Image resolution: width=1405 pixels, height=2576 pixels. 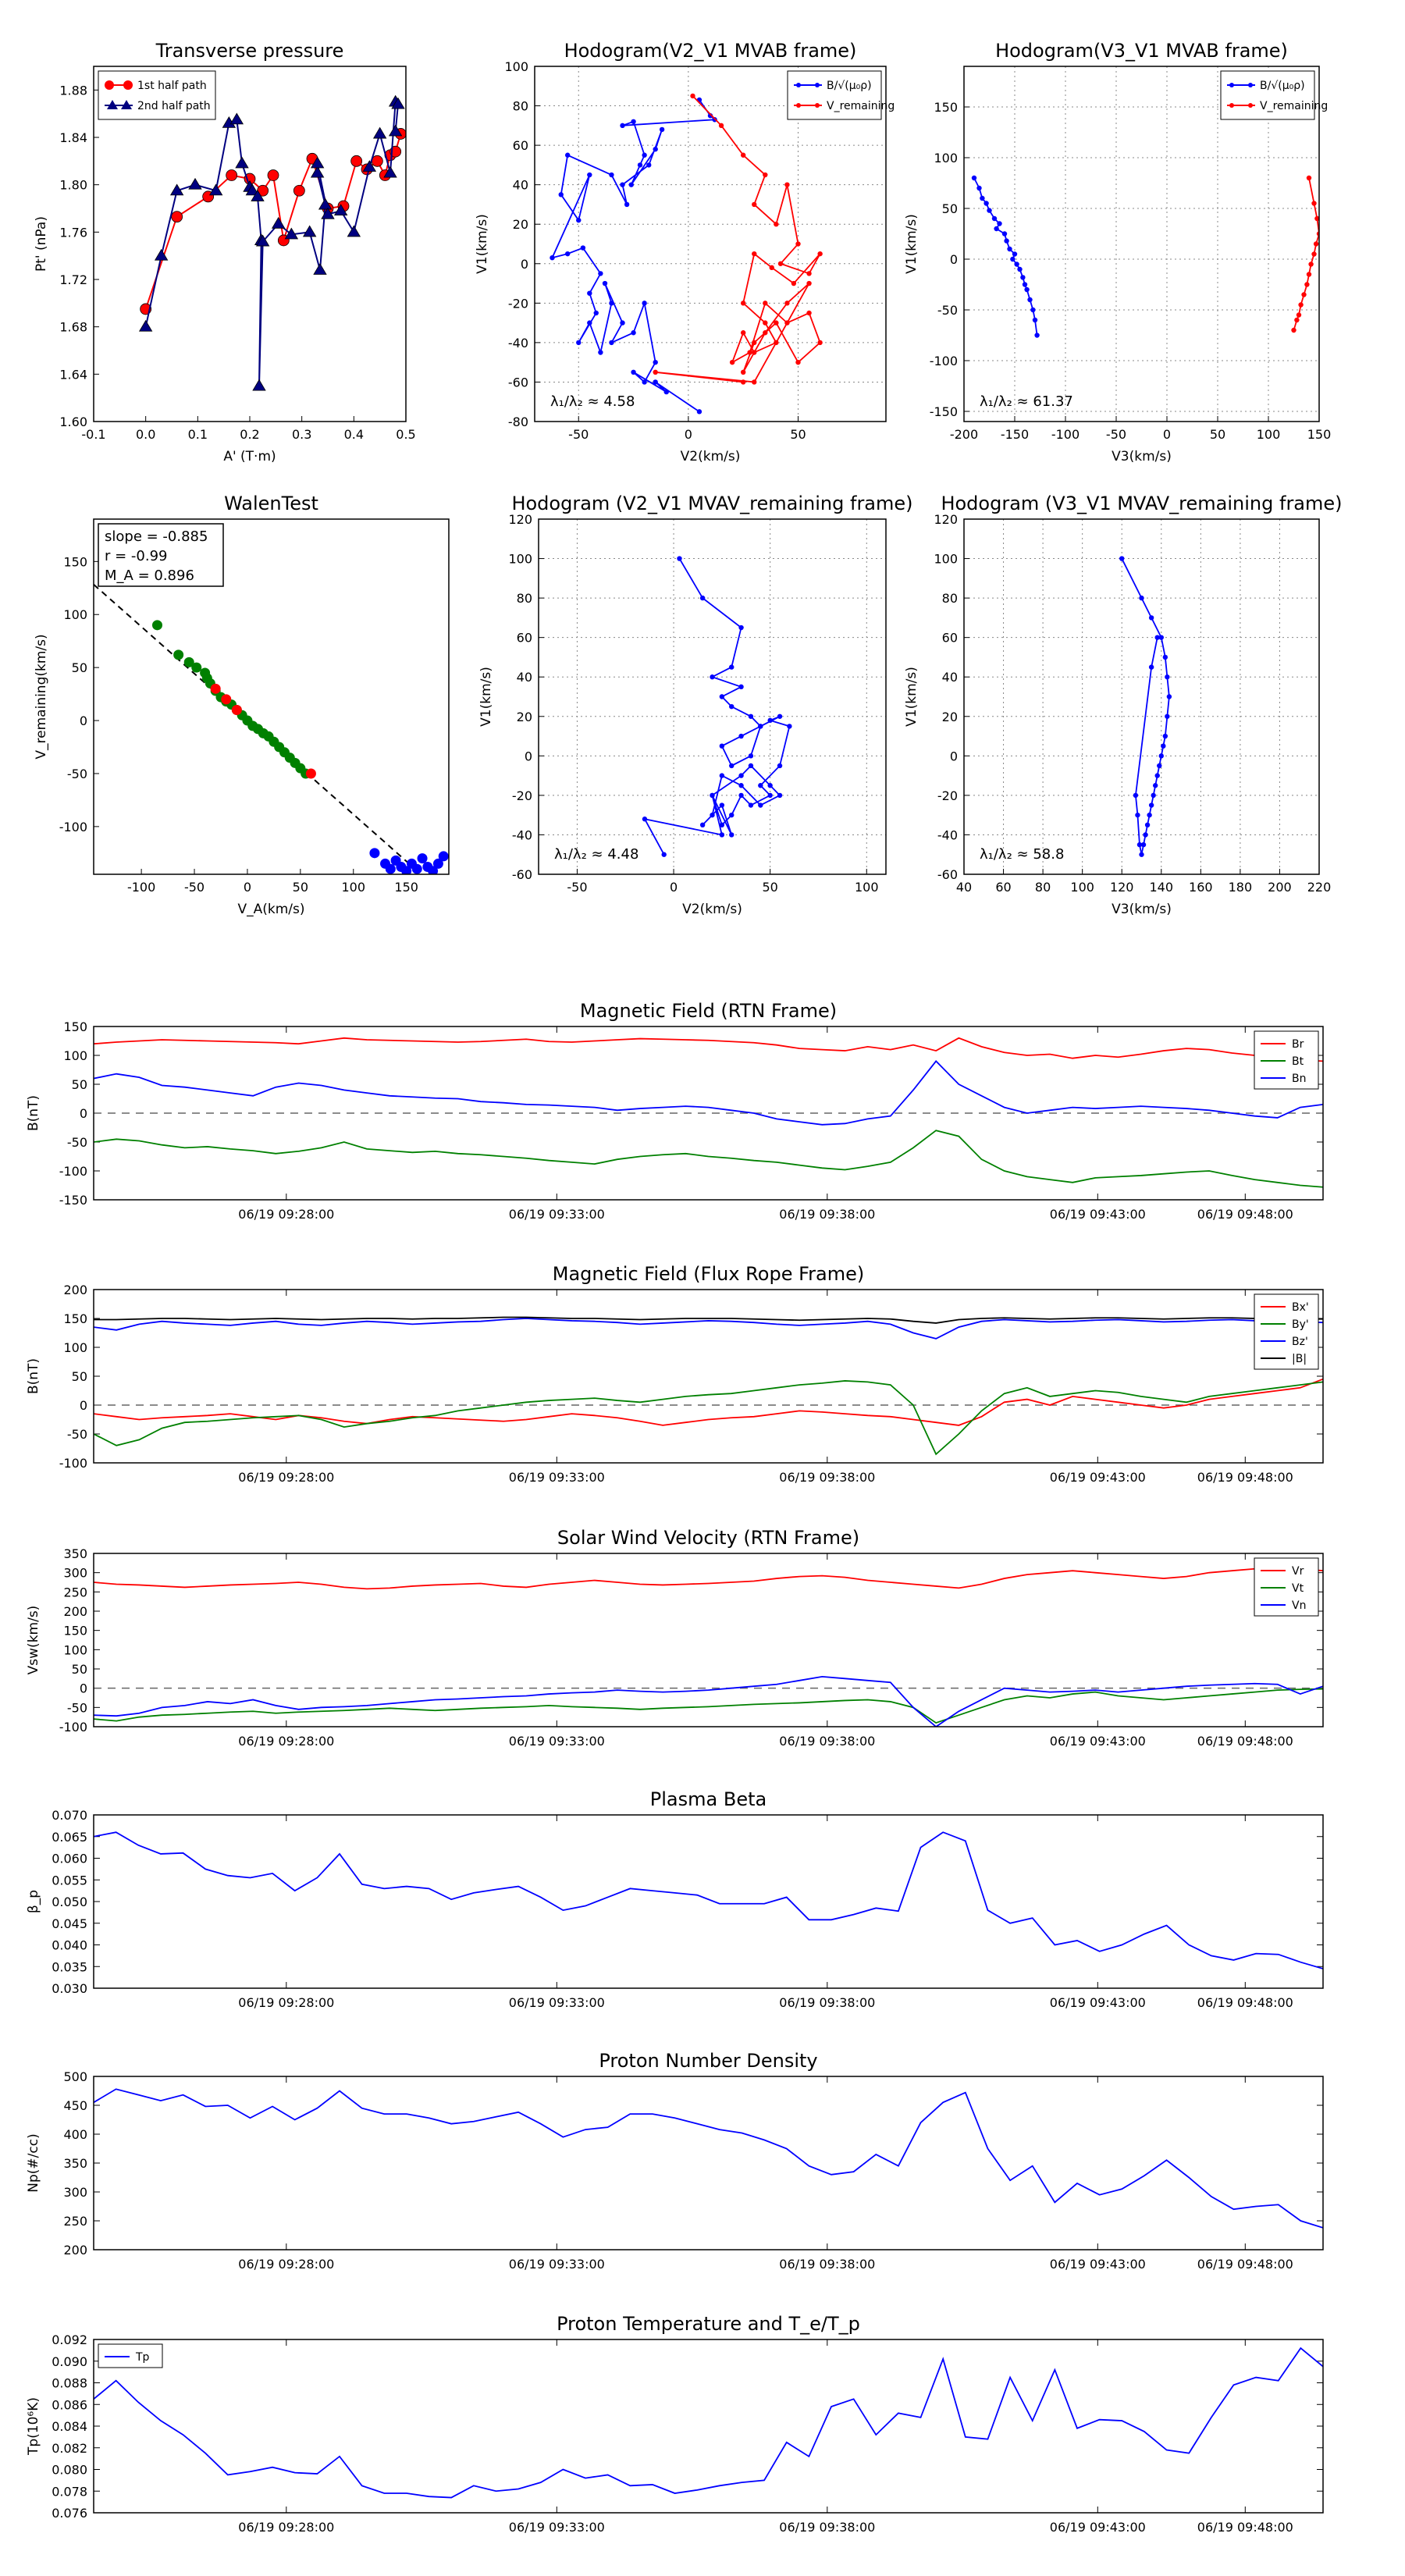 What do you see at coordinates (709, 1329) in the screenshot?
I see `series-line-bz-` at bounding box center [709, 1329].